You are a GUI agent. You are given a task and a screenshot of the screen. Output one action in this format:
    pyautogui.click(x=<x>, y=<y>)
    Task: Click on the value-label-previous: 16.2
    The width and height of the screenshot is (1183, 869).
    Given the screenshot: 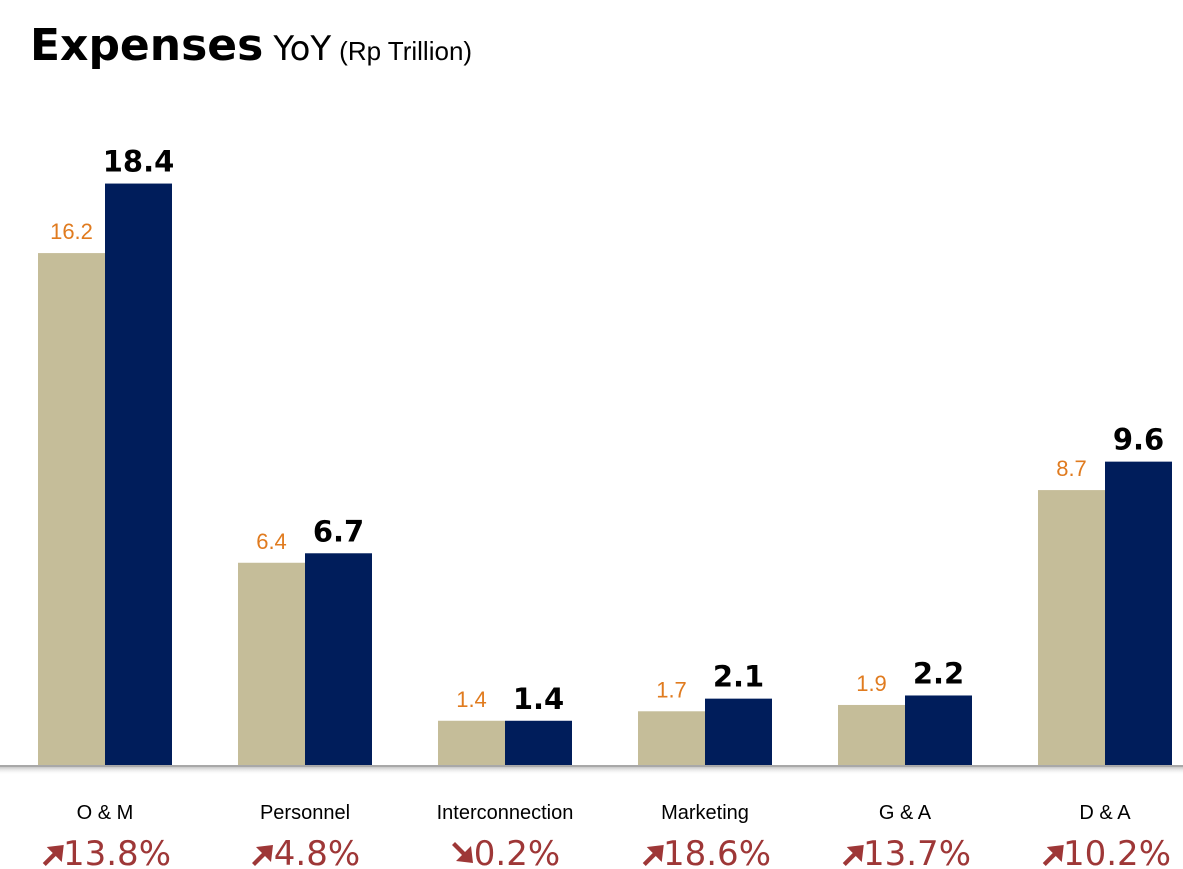 What is the action you would take?
    pyautogui.click(x=71, y=231)
    